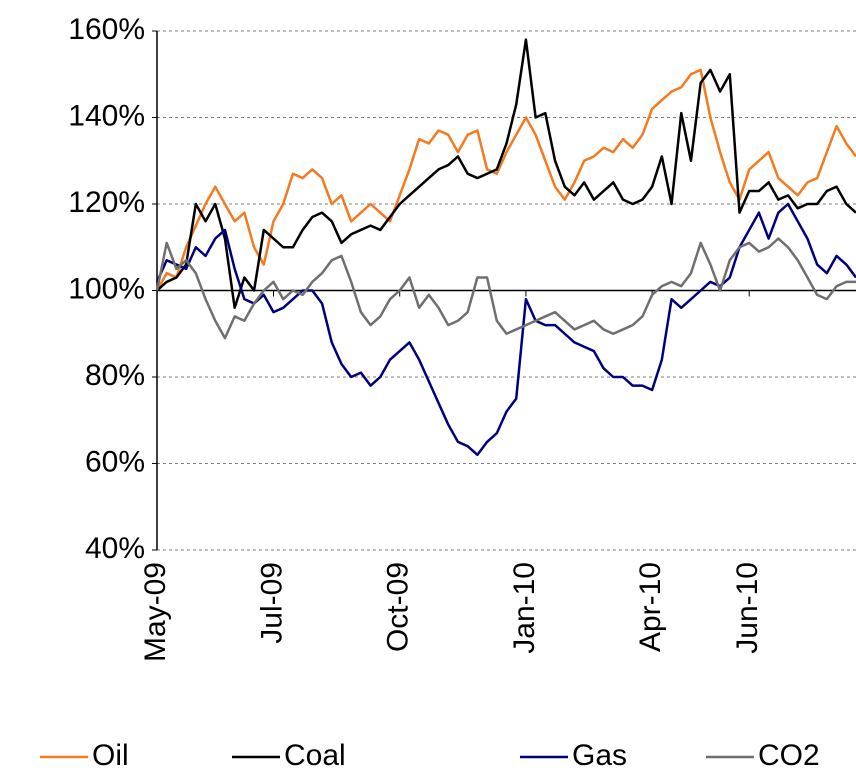  What do you see at coordinates (747, 608) in the screenshot?
I see `x-tick-label: Jun-10` at bounding box center [747, 608].